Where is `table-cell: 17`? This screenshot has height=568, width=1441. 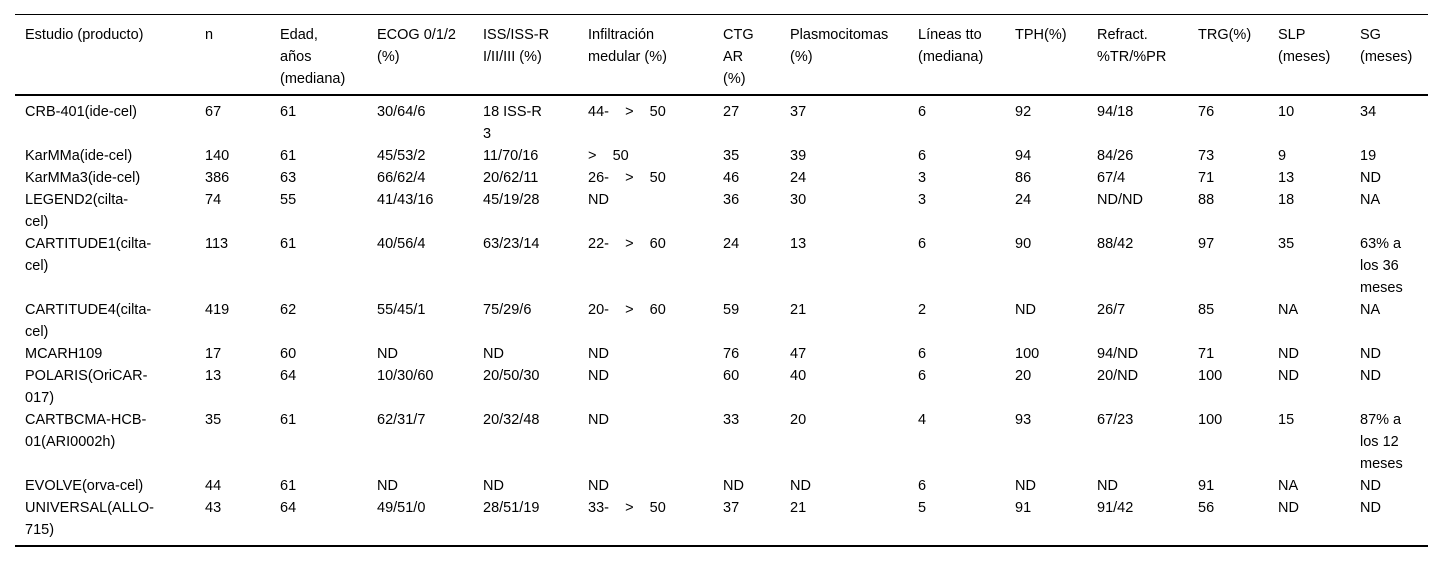
table-cell: 17 is located at coordinates (213, 354).